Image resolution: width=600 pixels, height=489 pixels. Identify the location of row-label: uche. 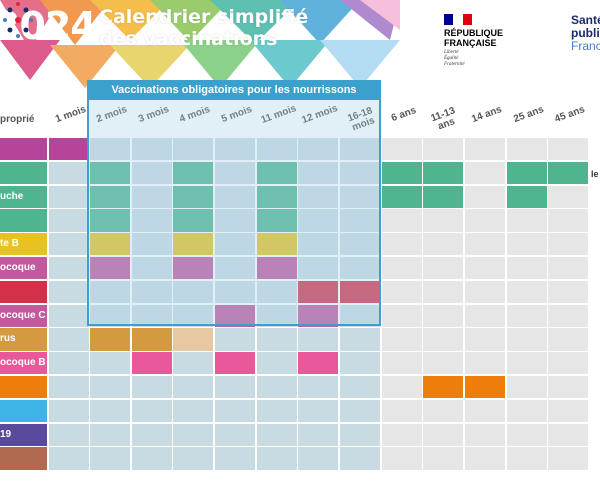
(23, 196).